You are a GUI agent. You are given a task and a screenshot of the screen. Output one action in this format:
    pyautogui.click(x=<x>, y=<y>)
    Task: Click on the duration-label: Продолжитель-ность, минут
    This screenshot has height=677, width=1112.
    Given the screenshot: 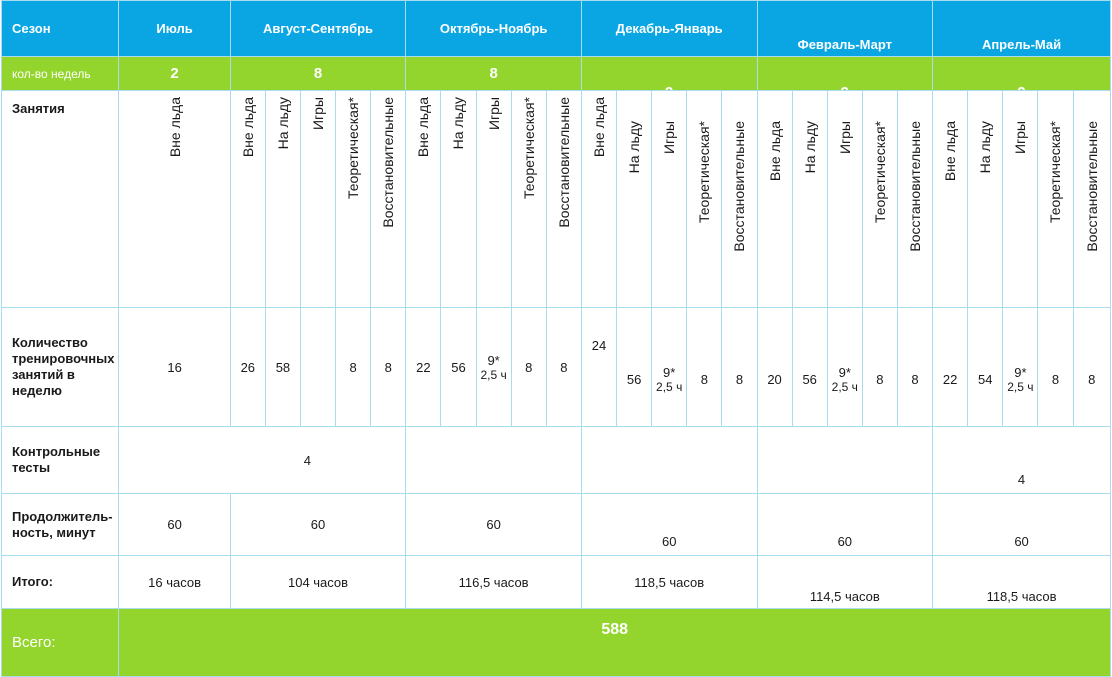 What is the action you would take?
    pyautogui.click(x=60, y=524)
    